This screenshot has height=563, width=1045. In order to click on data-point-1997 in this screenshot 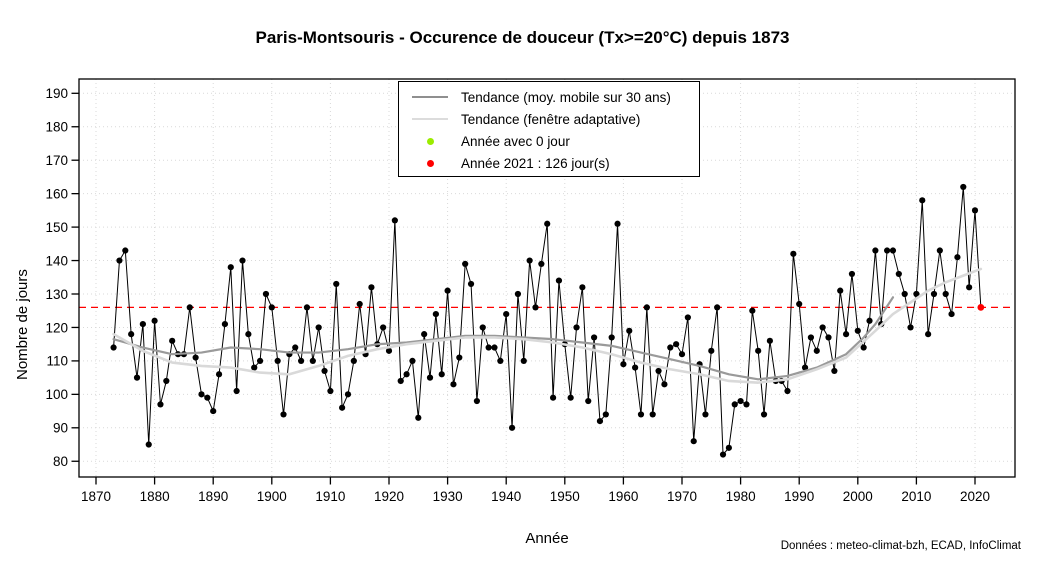, I will do `click(840, 290)`.